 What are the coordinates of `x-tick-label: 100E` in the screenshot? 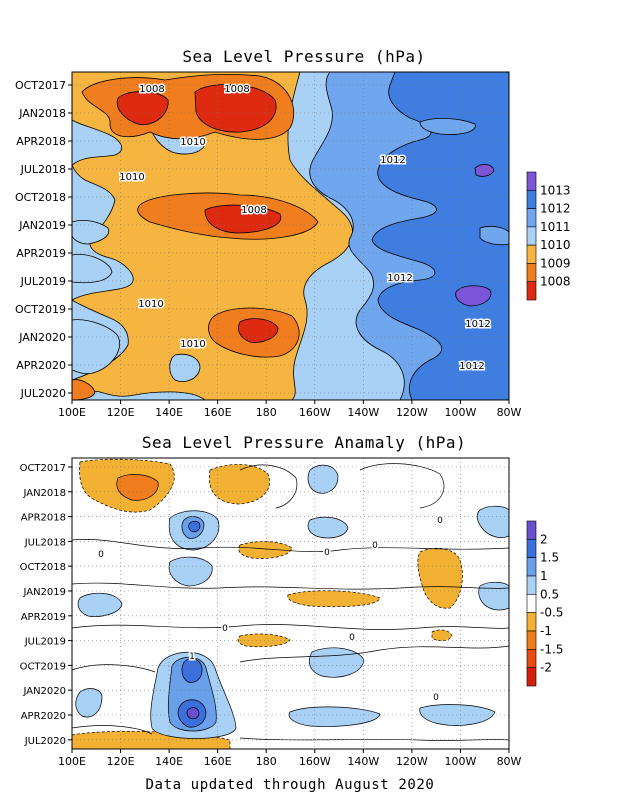 It's located at (72, 761).